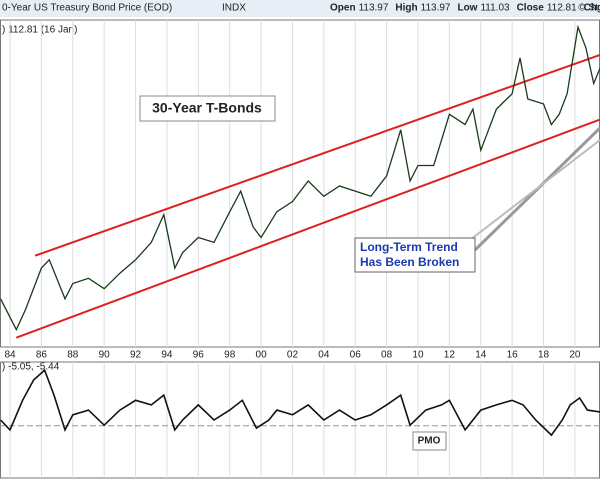  I want to click on x-tick-label: 84, so click(10, 355).